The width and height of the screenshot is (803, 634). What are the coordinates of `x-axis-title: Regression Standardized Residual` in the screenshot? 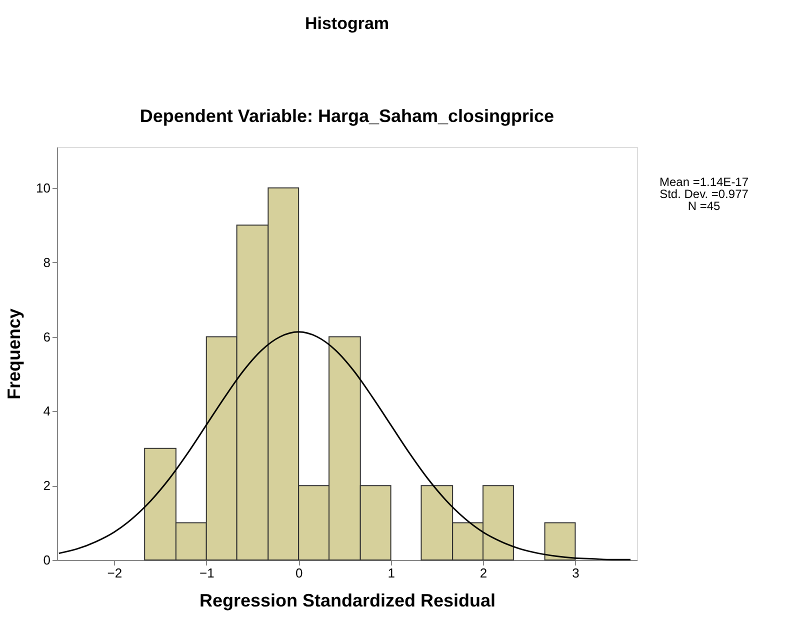 It's located at (347, 600).